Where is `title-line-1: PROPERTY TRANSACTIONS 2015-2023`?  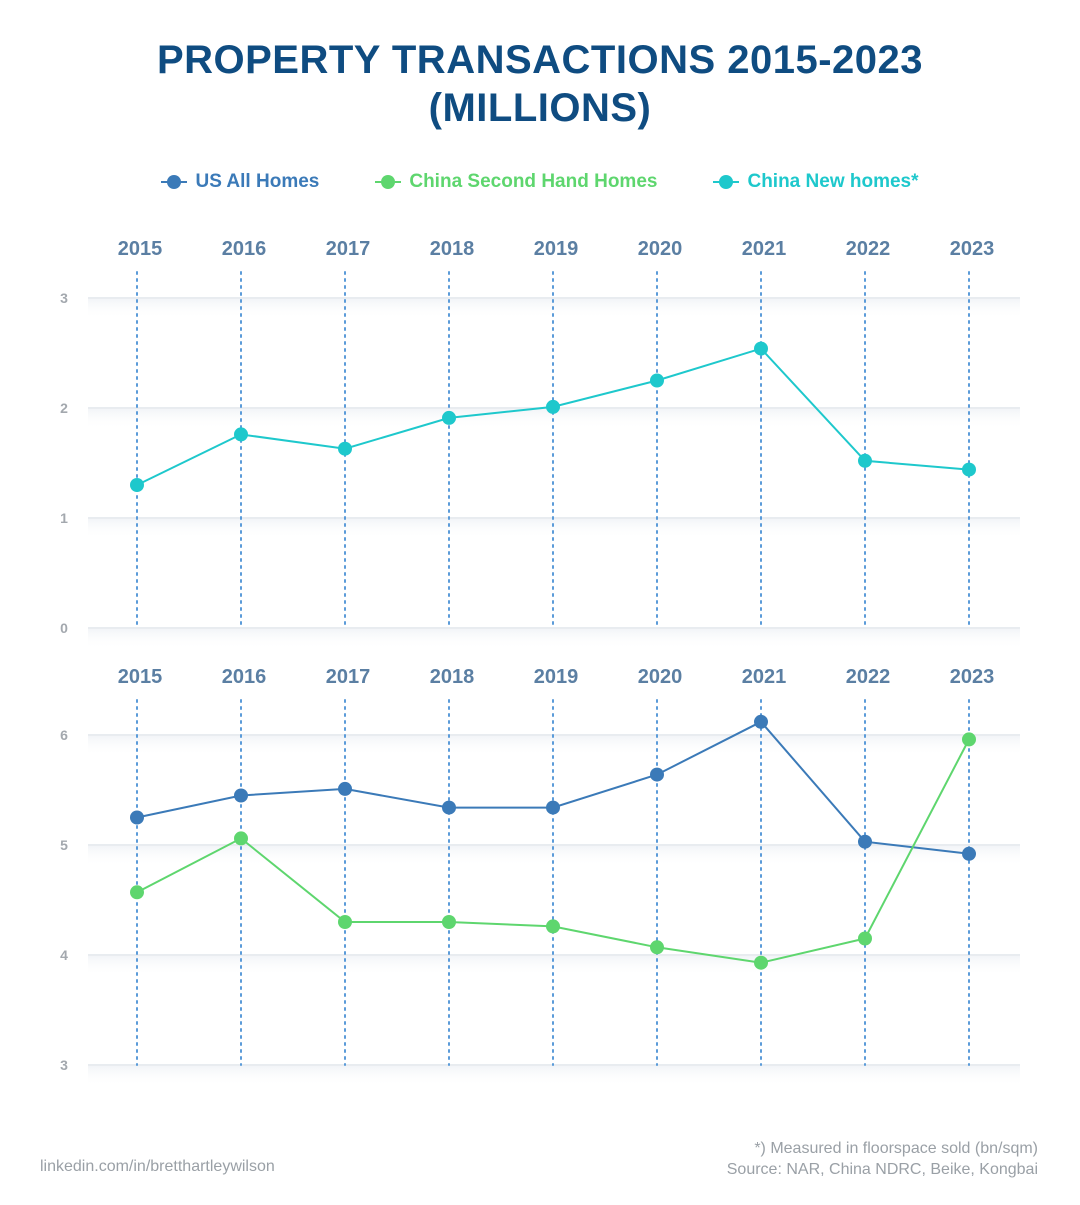 title-line-1: PROPERTY TRANSACTIONS 2015-2023 is located at coordinates (540, 60).